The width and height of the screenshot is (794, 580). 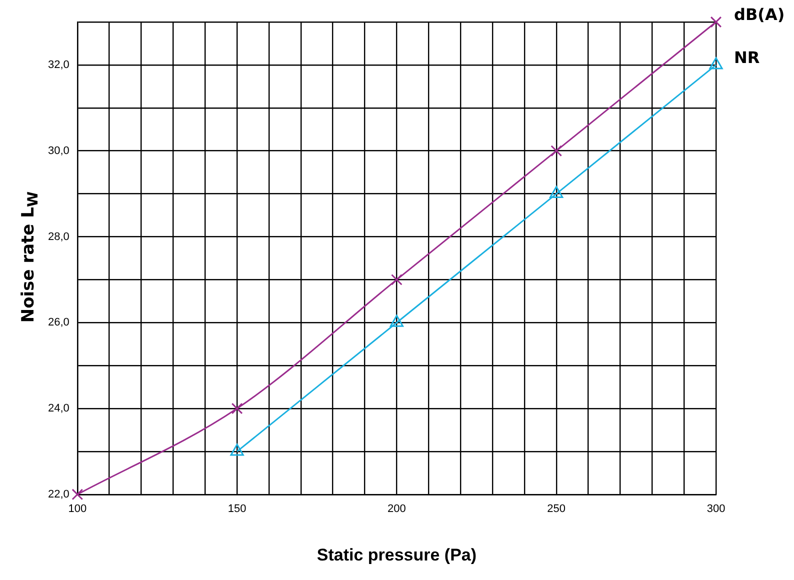 I want to click on x-tick-label: 300, so click(x=716, y=509).